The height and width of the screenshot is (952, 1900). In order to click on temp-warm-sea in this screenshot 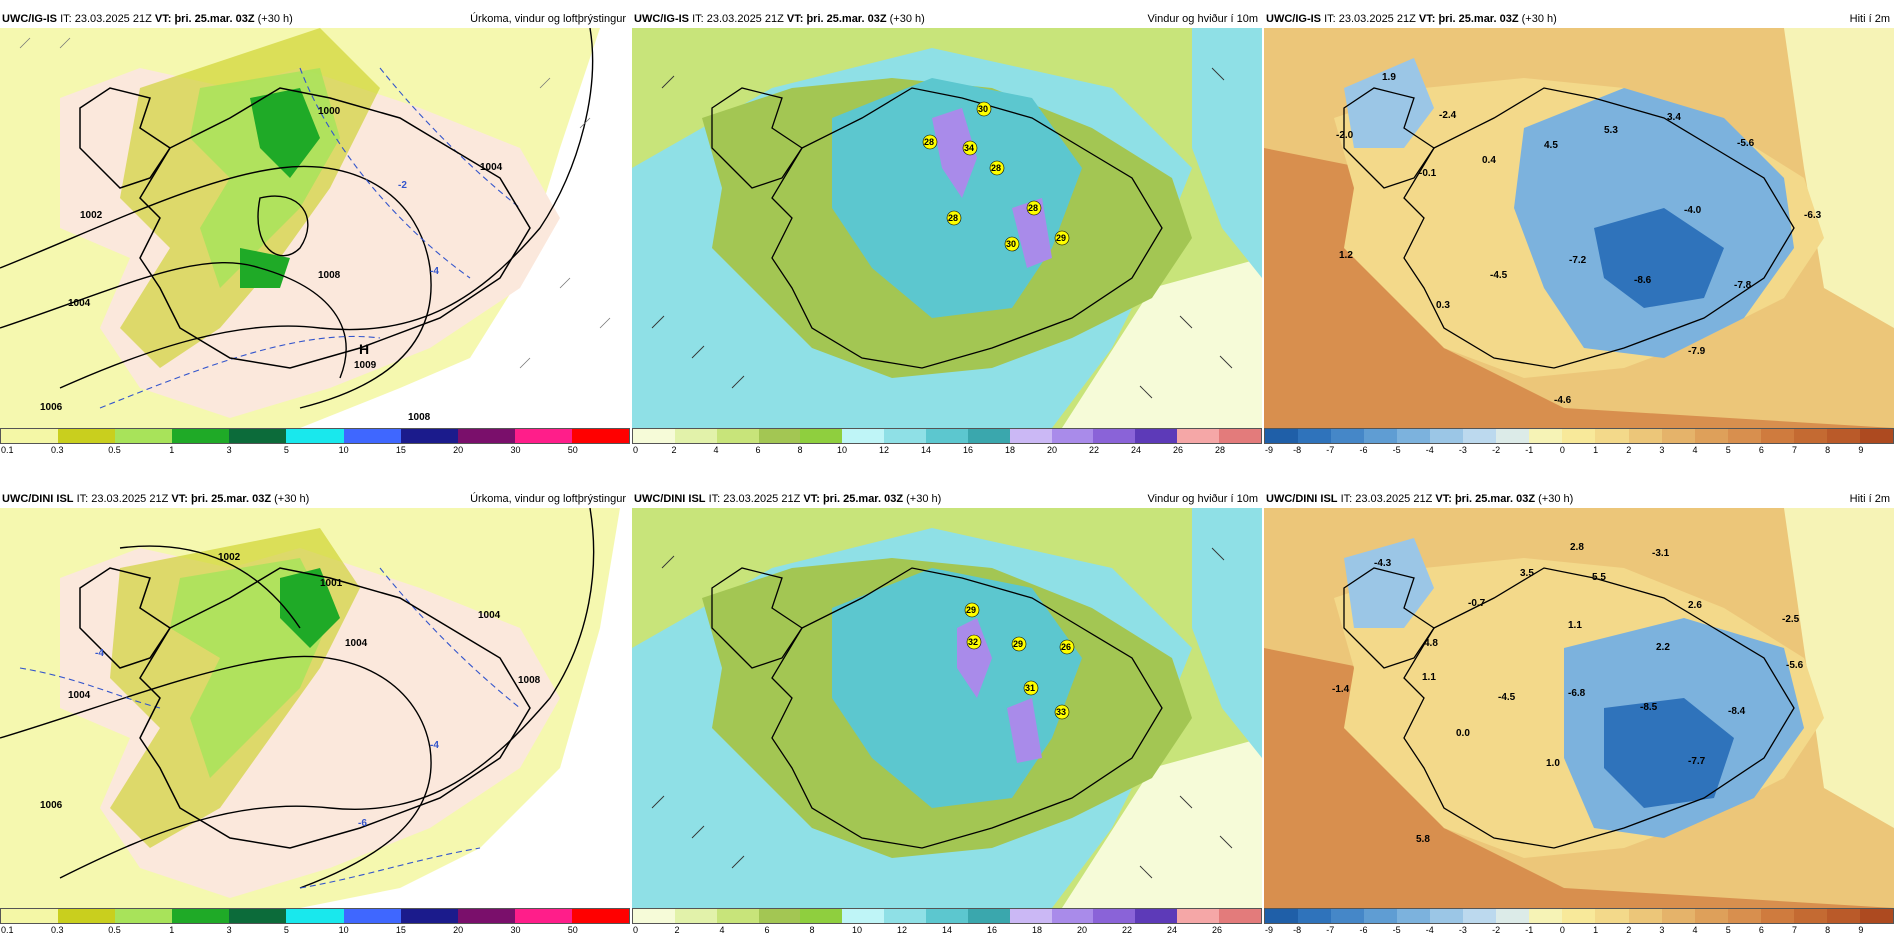, I will do `click(1579, 778)`.